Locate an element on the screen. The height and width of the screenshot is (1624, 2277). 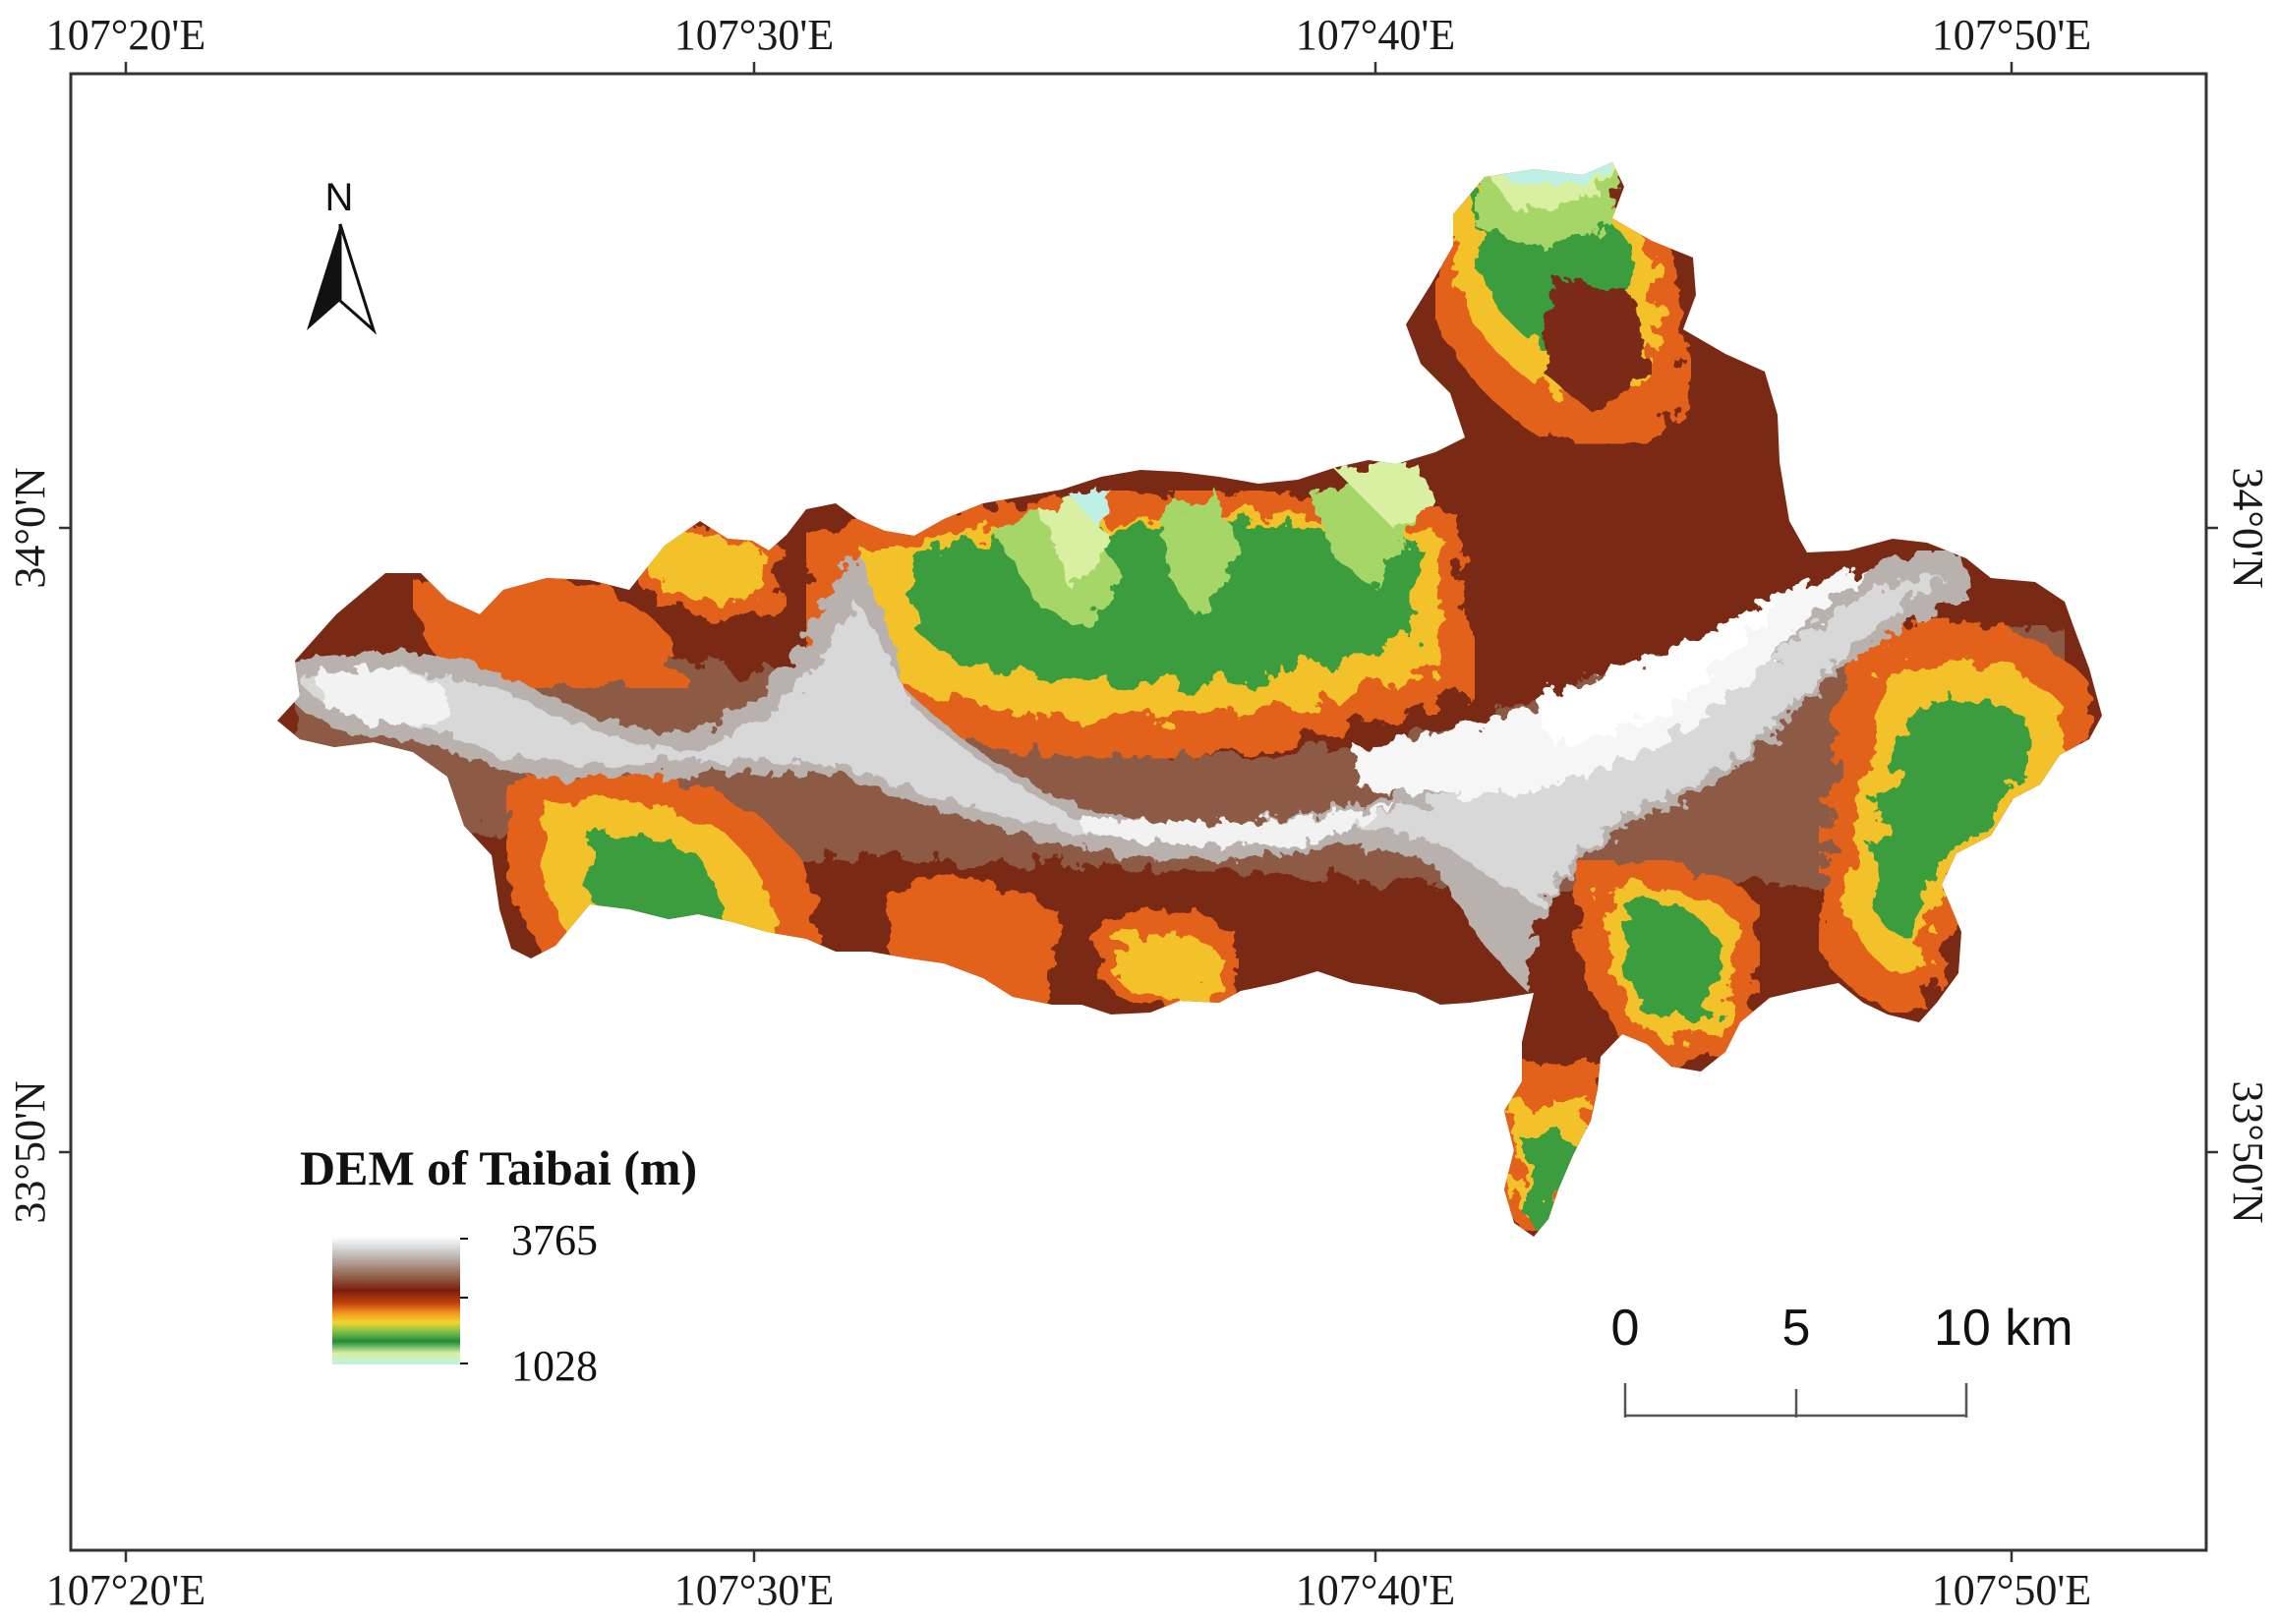
bottom-coordinate-labels: 107°20'E 107°30'E 107°40'E 107°50'E is located at coordinates (1068, 1590).